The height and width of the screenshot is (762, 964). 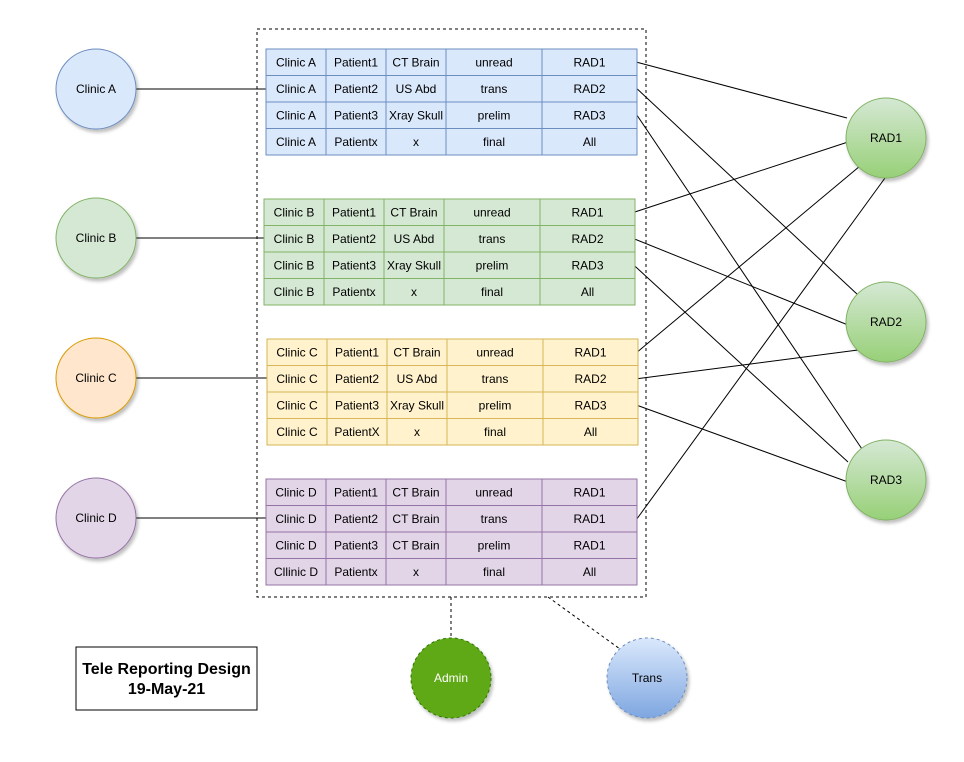 What do you see at coordinates (886, 138) in the screenshot?
I see `radiologist-node-1: RAD1` at bounding box center [886, 138].